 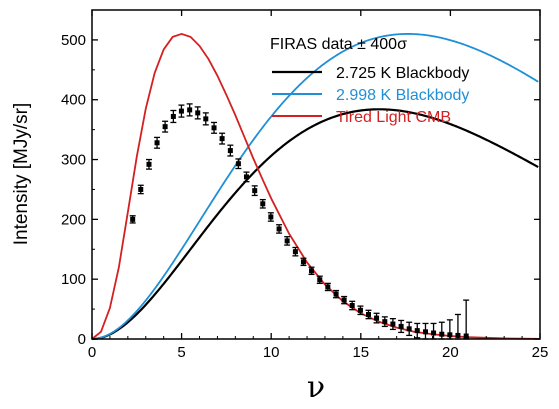 I want to click on x-tick-label: 20, so click(x=450, y=352).